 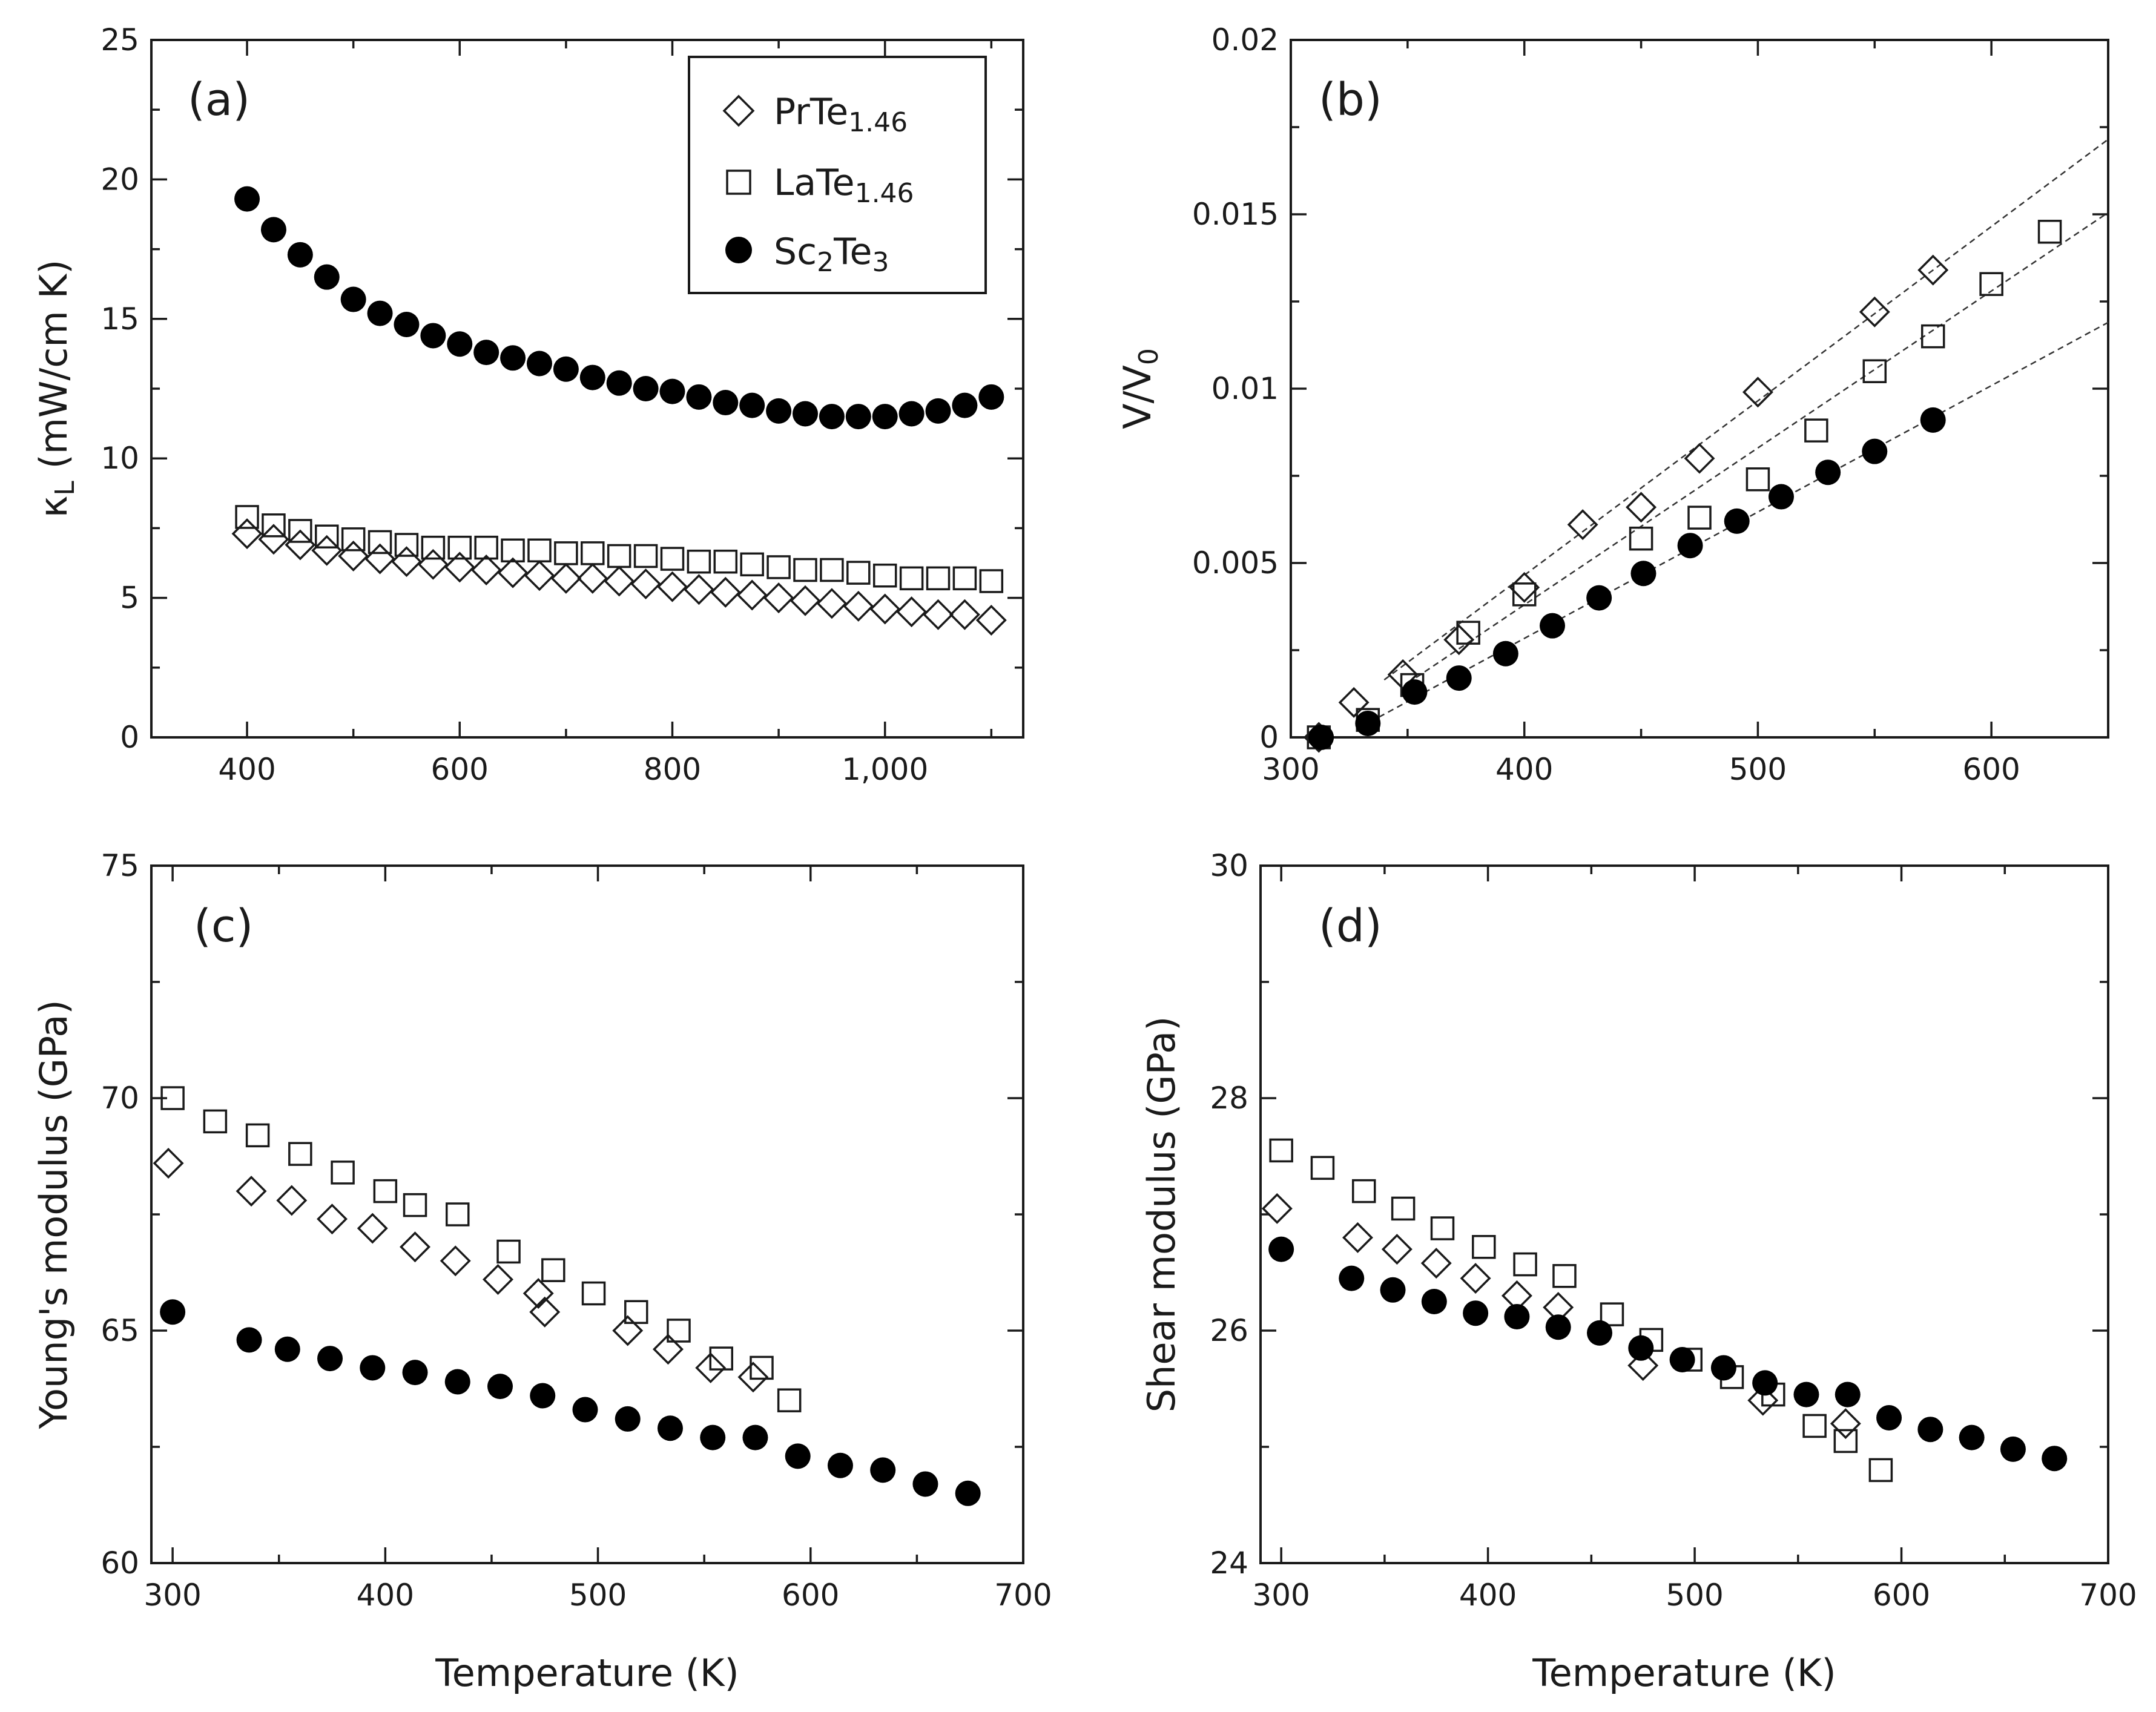 What do you see at coordinates (815, 114) in the screenshot?
I see `legend-entry-prte: PrTe1.46` at bounding box center [815, 114].